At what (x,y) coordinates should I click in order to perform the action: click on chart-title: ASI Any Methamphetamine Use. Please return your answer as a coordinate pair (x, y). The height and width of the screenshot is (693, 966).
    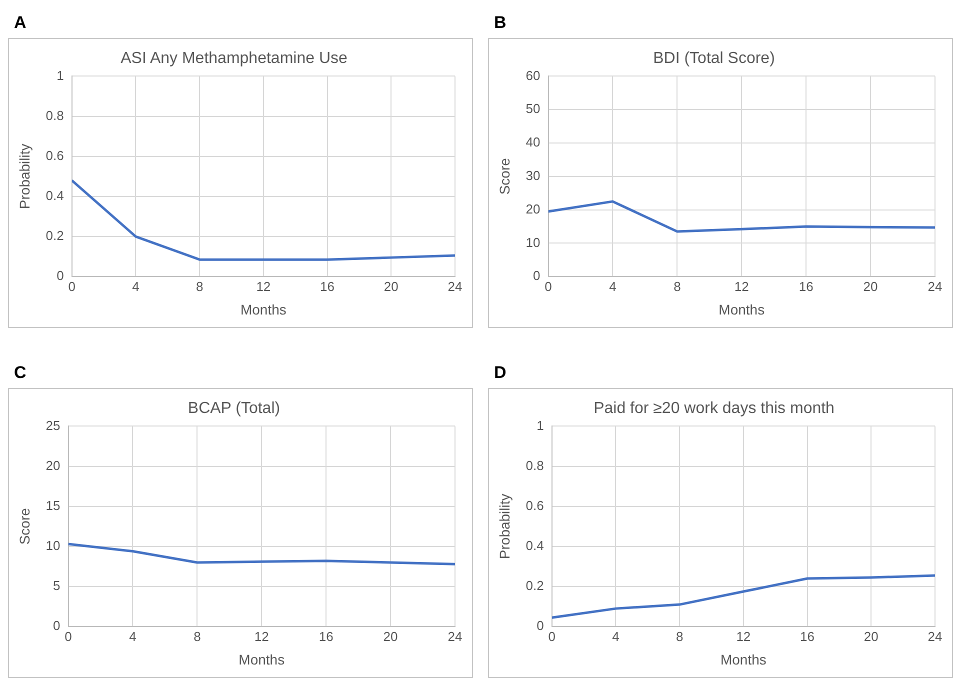
    Looking at the image, I should click on (234, 59).